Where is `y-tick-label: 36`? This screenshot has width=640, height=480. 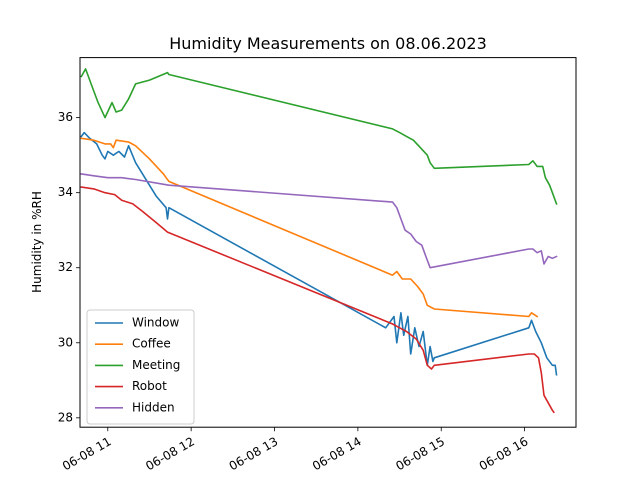
y-tick-label: 36 is located at coordinates (65, 117).